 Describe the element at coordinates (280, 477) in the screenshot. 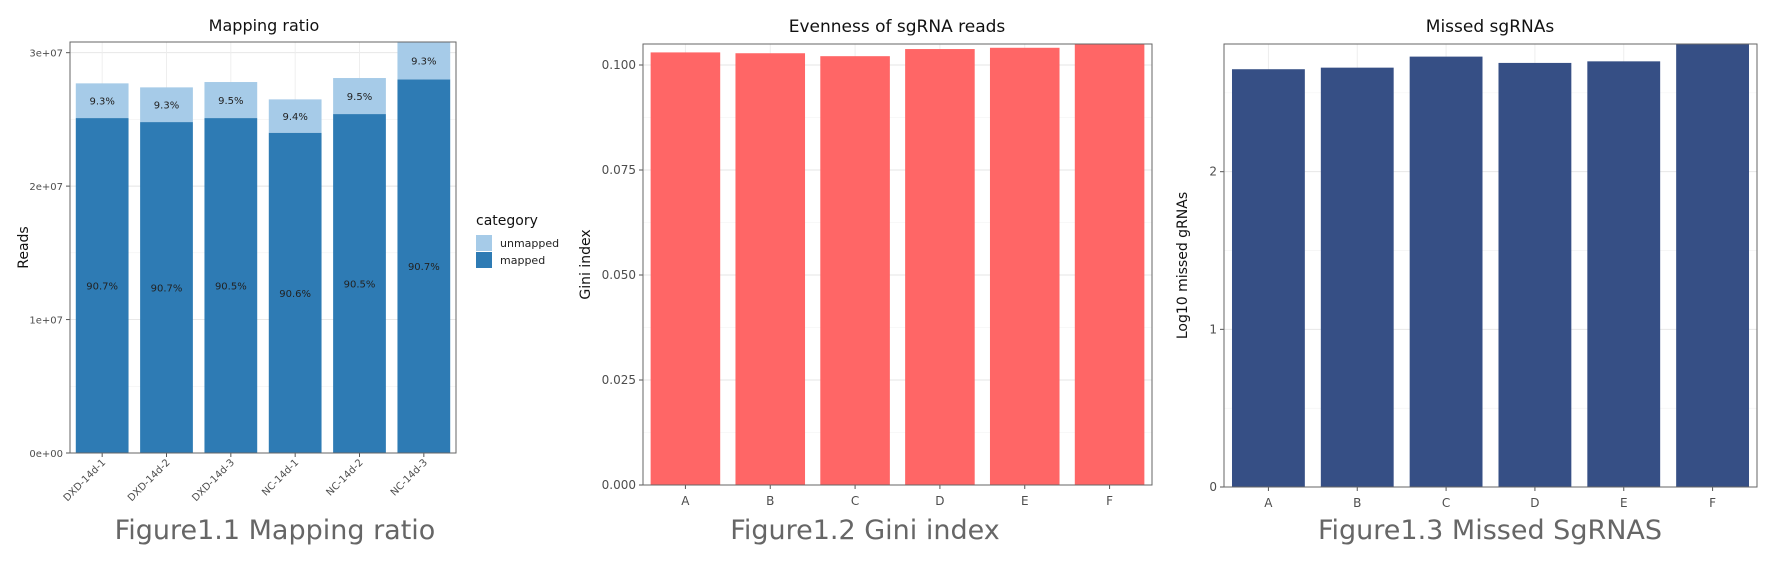

I see `x-tick-label: NC-14d-1` at that location.